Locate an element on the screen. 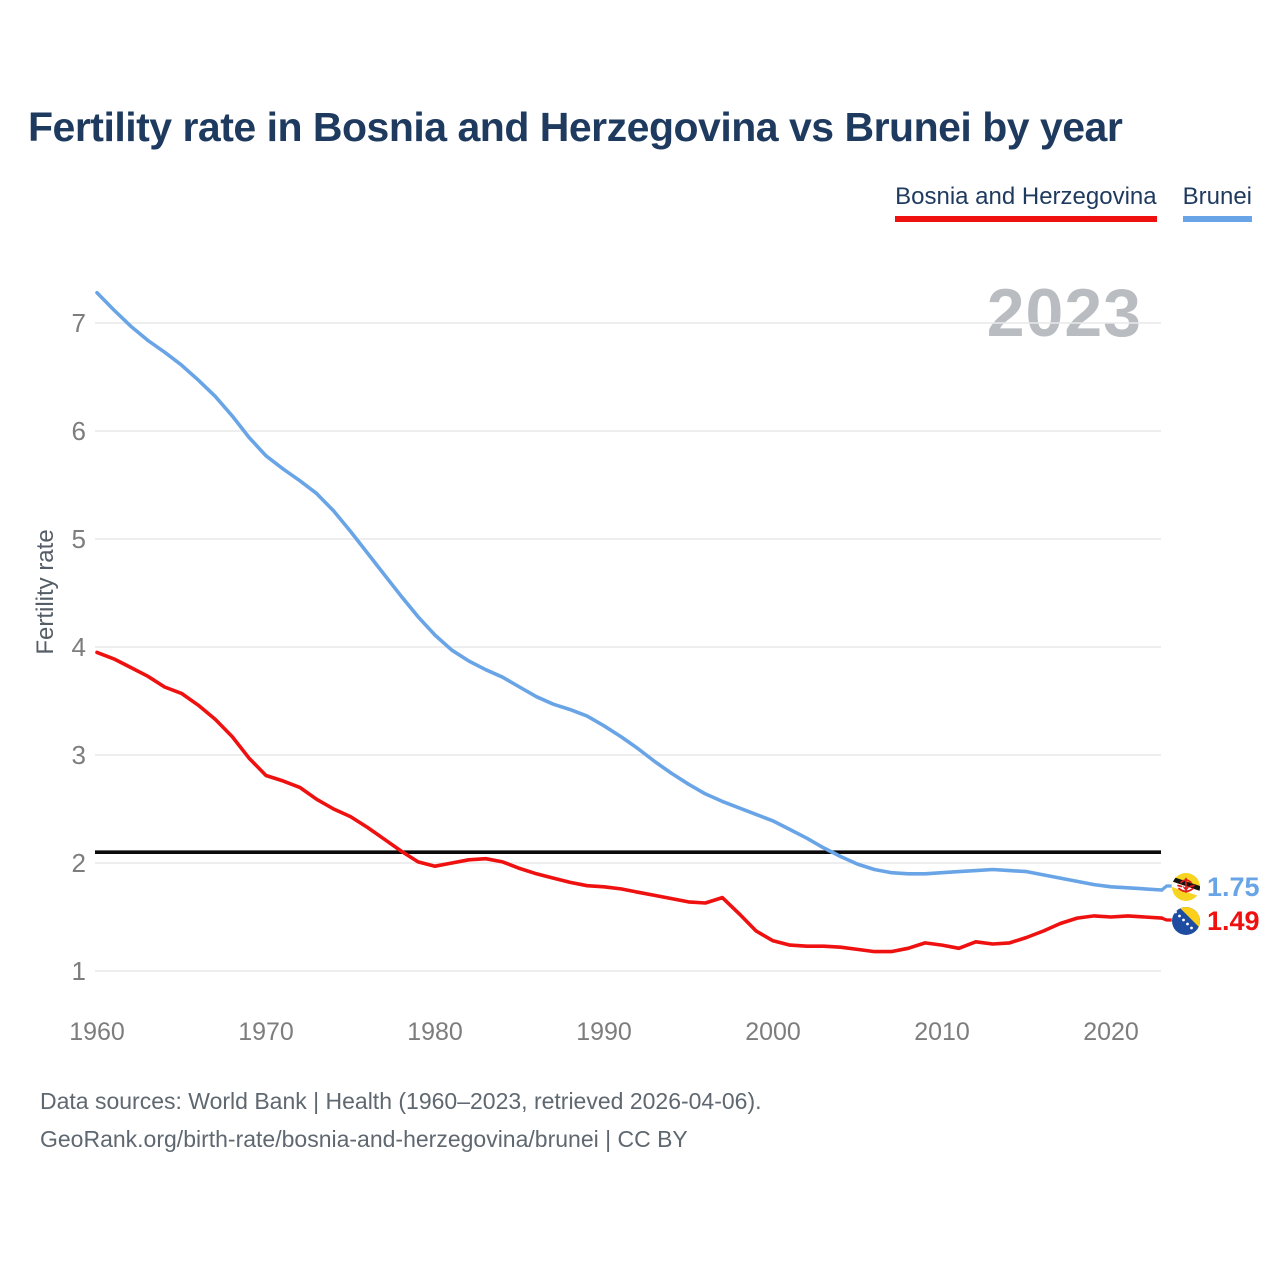 Image resolution: width=1280 pixels, height=1280 pixels. y-tick-label: 1 is located at coordinates (79, 971).